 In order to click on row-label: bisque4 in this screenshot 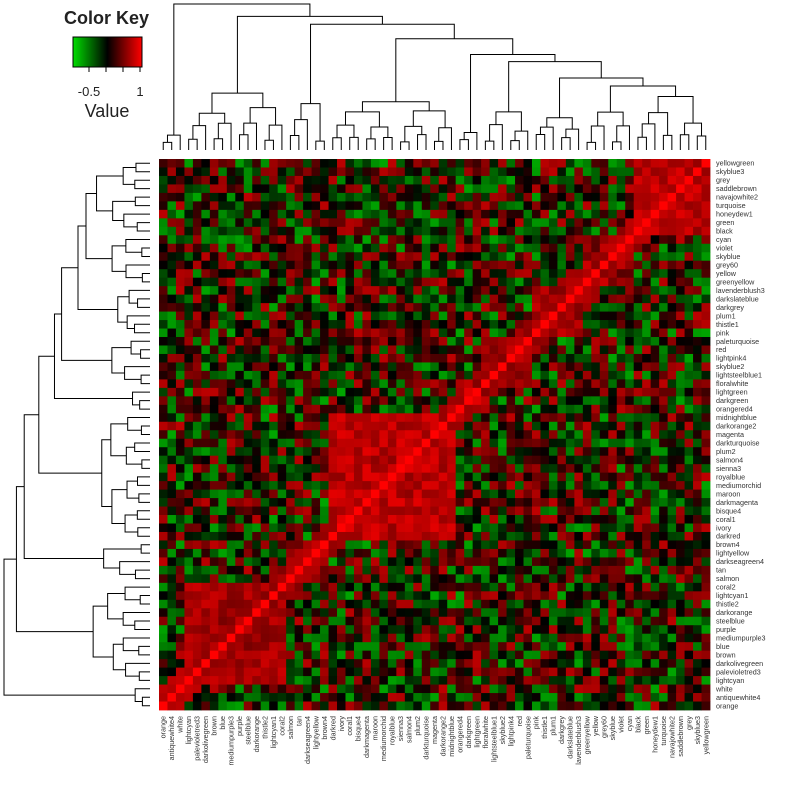, I will do `click(728, 510)`.